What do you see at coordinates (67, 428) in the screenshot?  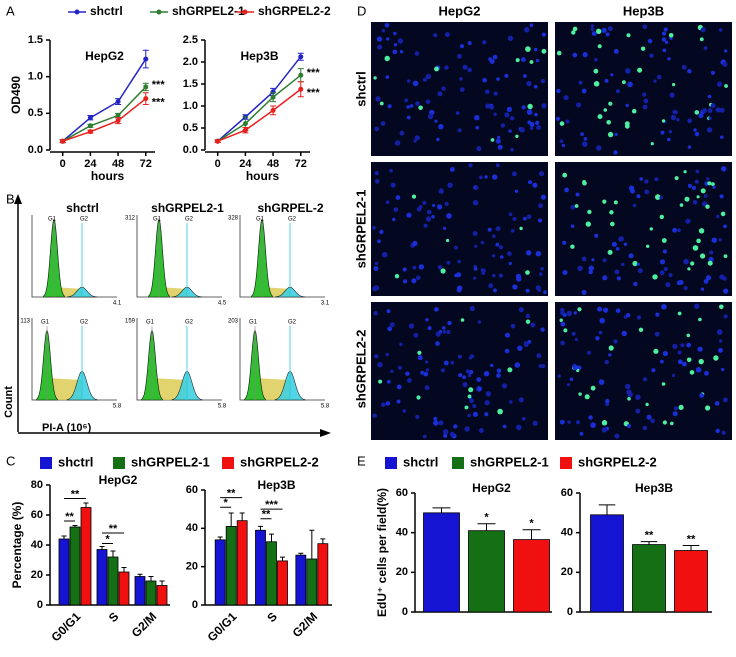 I see `flow-x-label: PI-A (10⁶)` at bounding box center [67, 428].